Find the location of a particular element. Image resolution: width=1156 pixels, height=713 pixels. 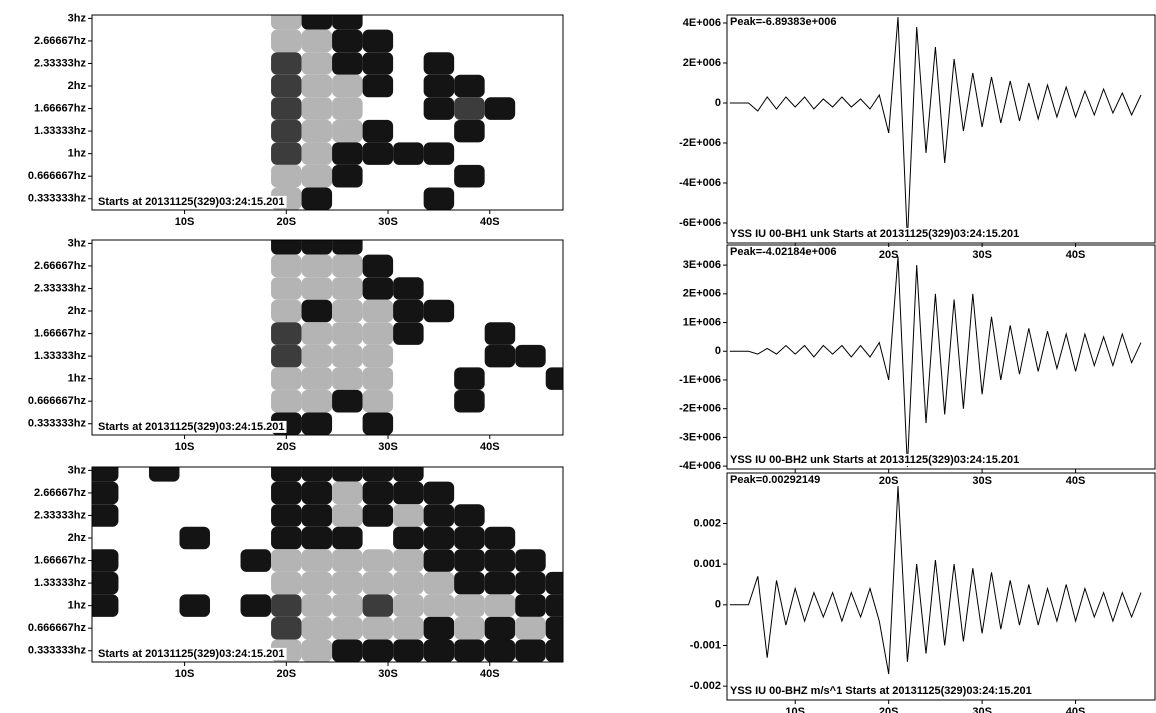

y-tick-label: 3E+006 is located at coordinates (702, 265).